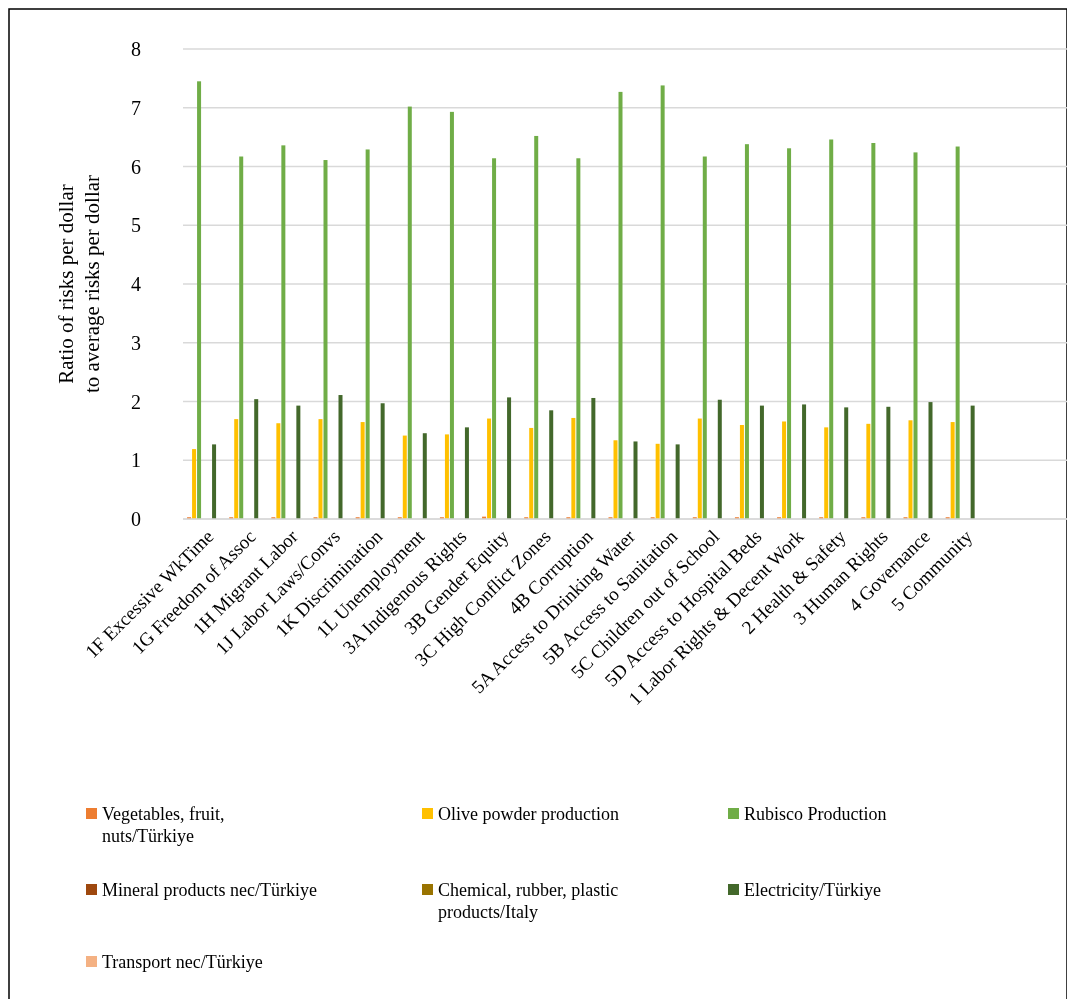 This screenshot has width=1067, height=999. What do you see at coordinates (136, 460) in the screenshot?
I see `y-tick-label: 1` at bounding box center [136, 460].